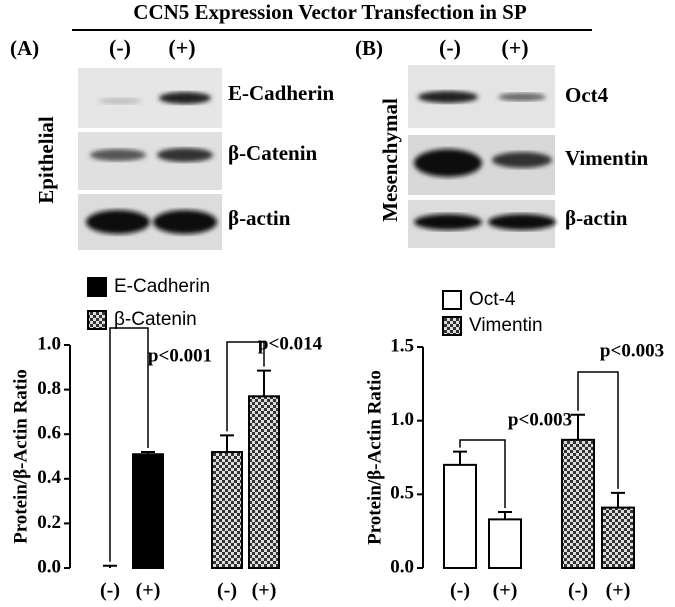  What do you see at coordinates (506, 325) in the screenshot?
I see `legend-label: Vimentin` at bounding box center [506, 325].